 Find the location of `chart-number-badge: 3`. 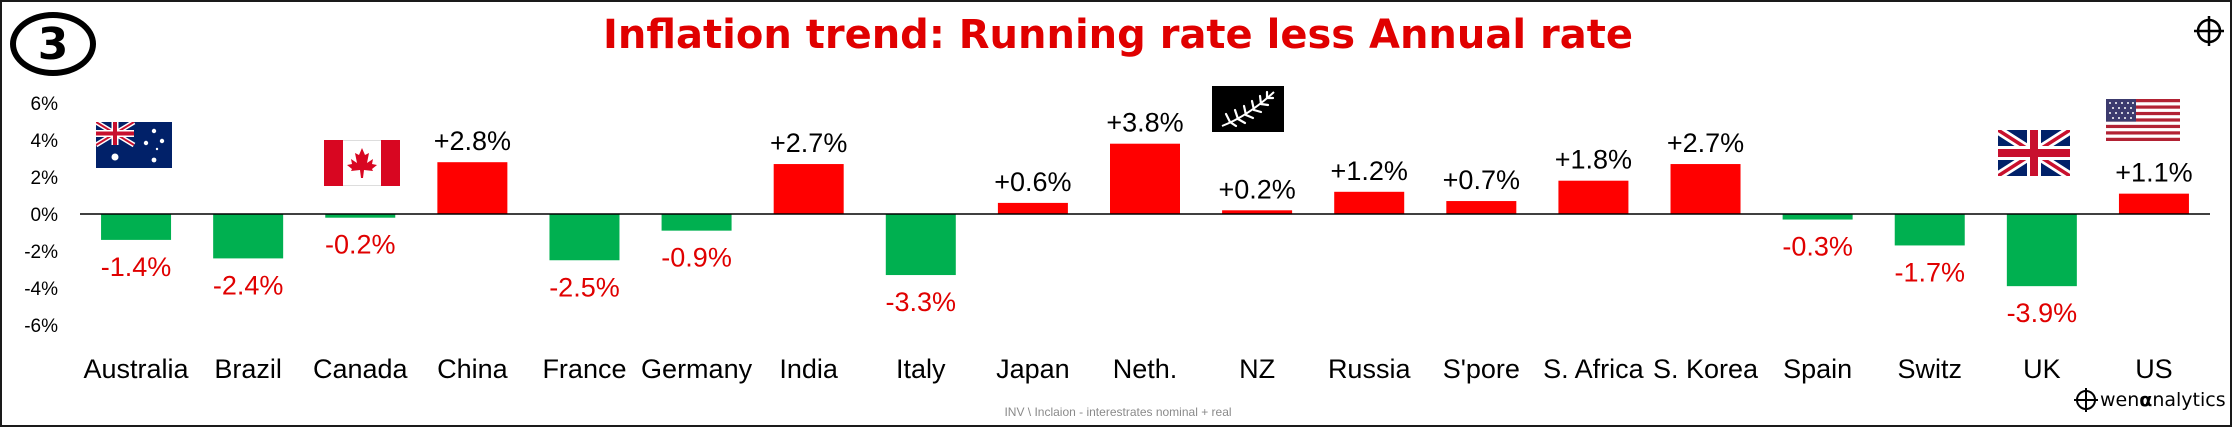

chart-number-badge: 3 is located at coordinates (53, 44).